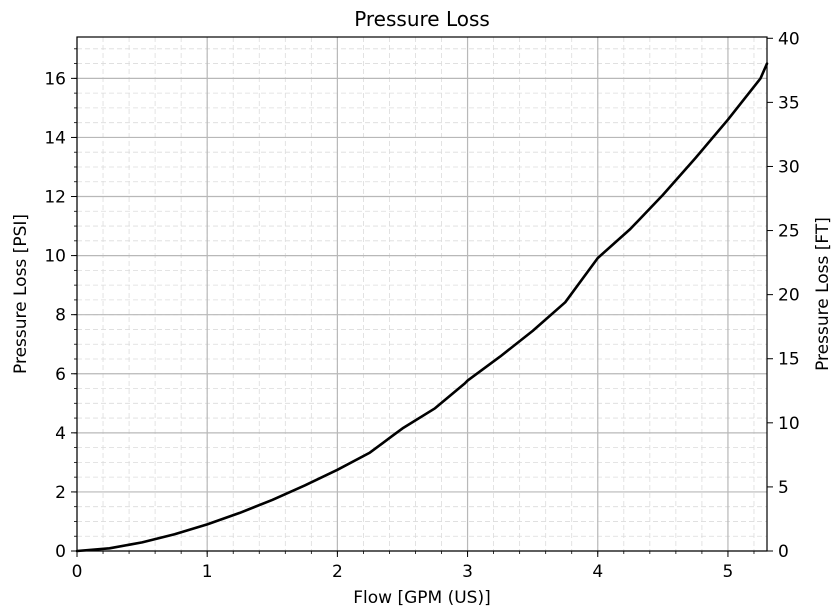 Image resolution: width=833 pixels, height=611 pixels. What do you see at coordinates (728, 572) in the screenshot?
I see `x-tick-label: 5` at bounding box center [728, 572].